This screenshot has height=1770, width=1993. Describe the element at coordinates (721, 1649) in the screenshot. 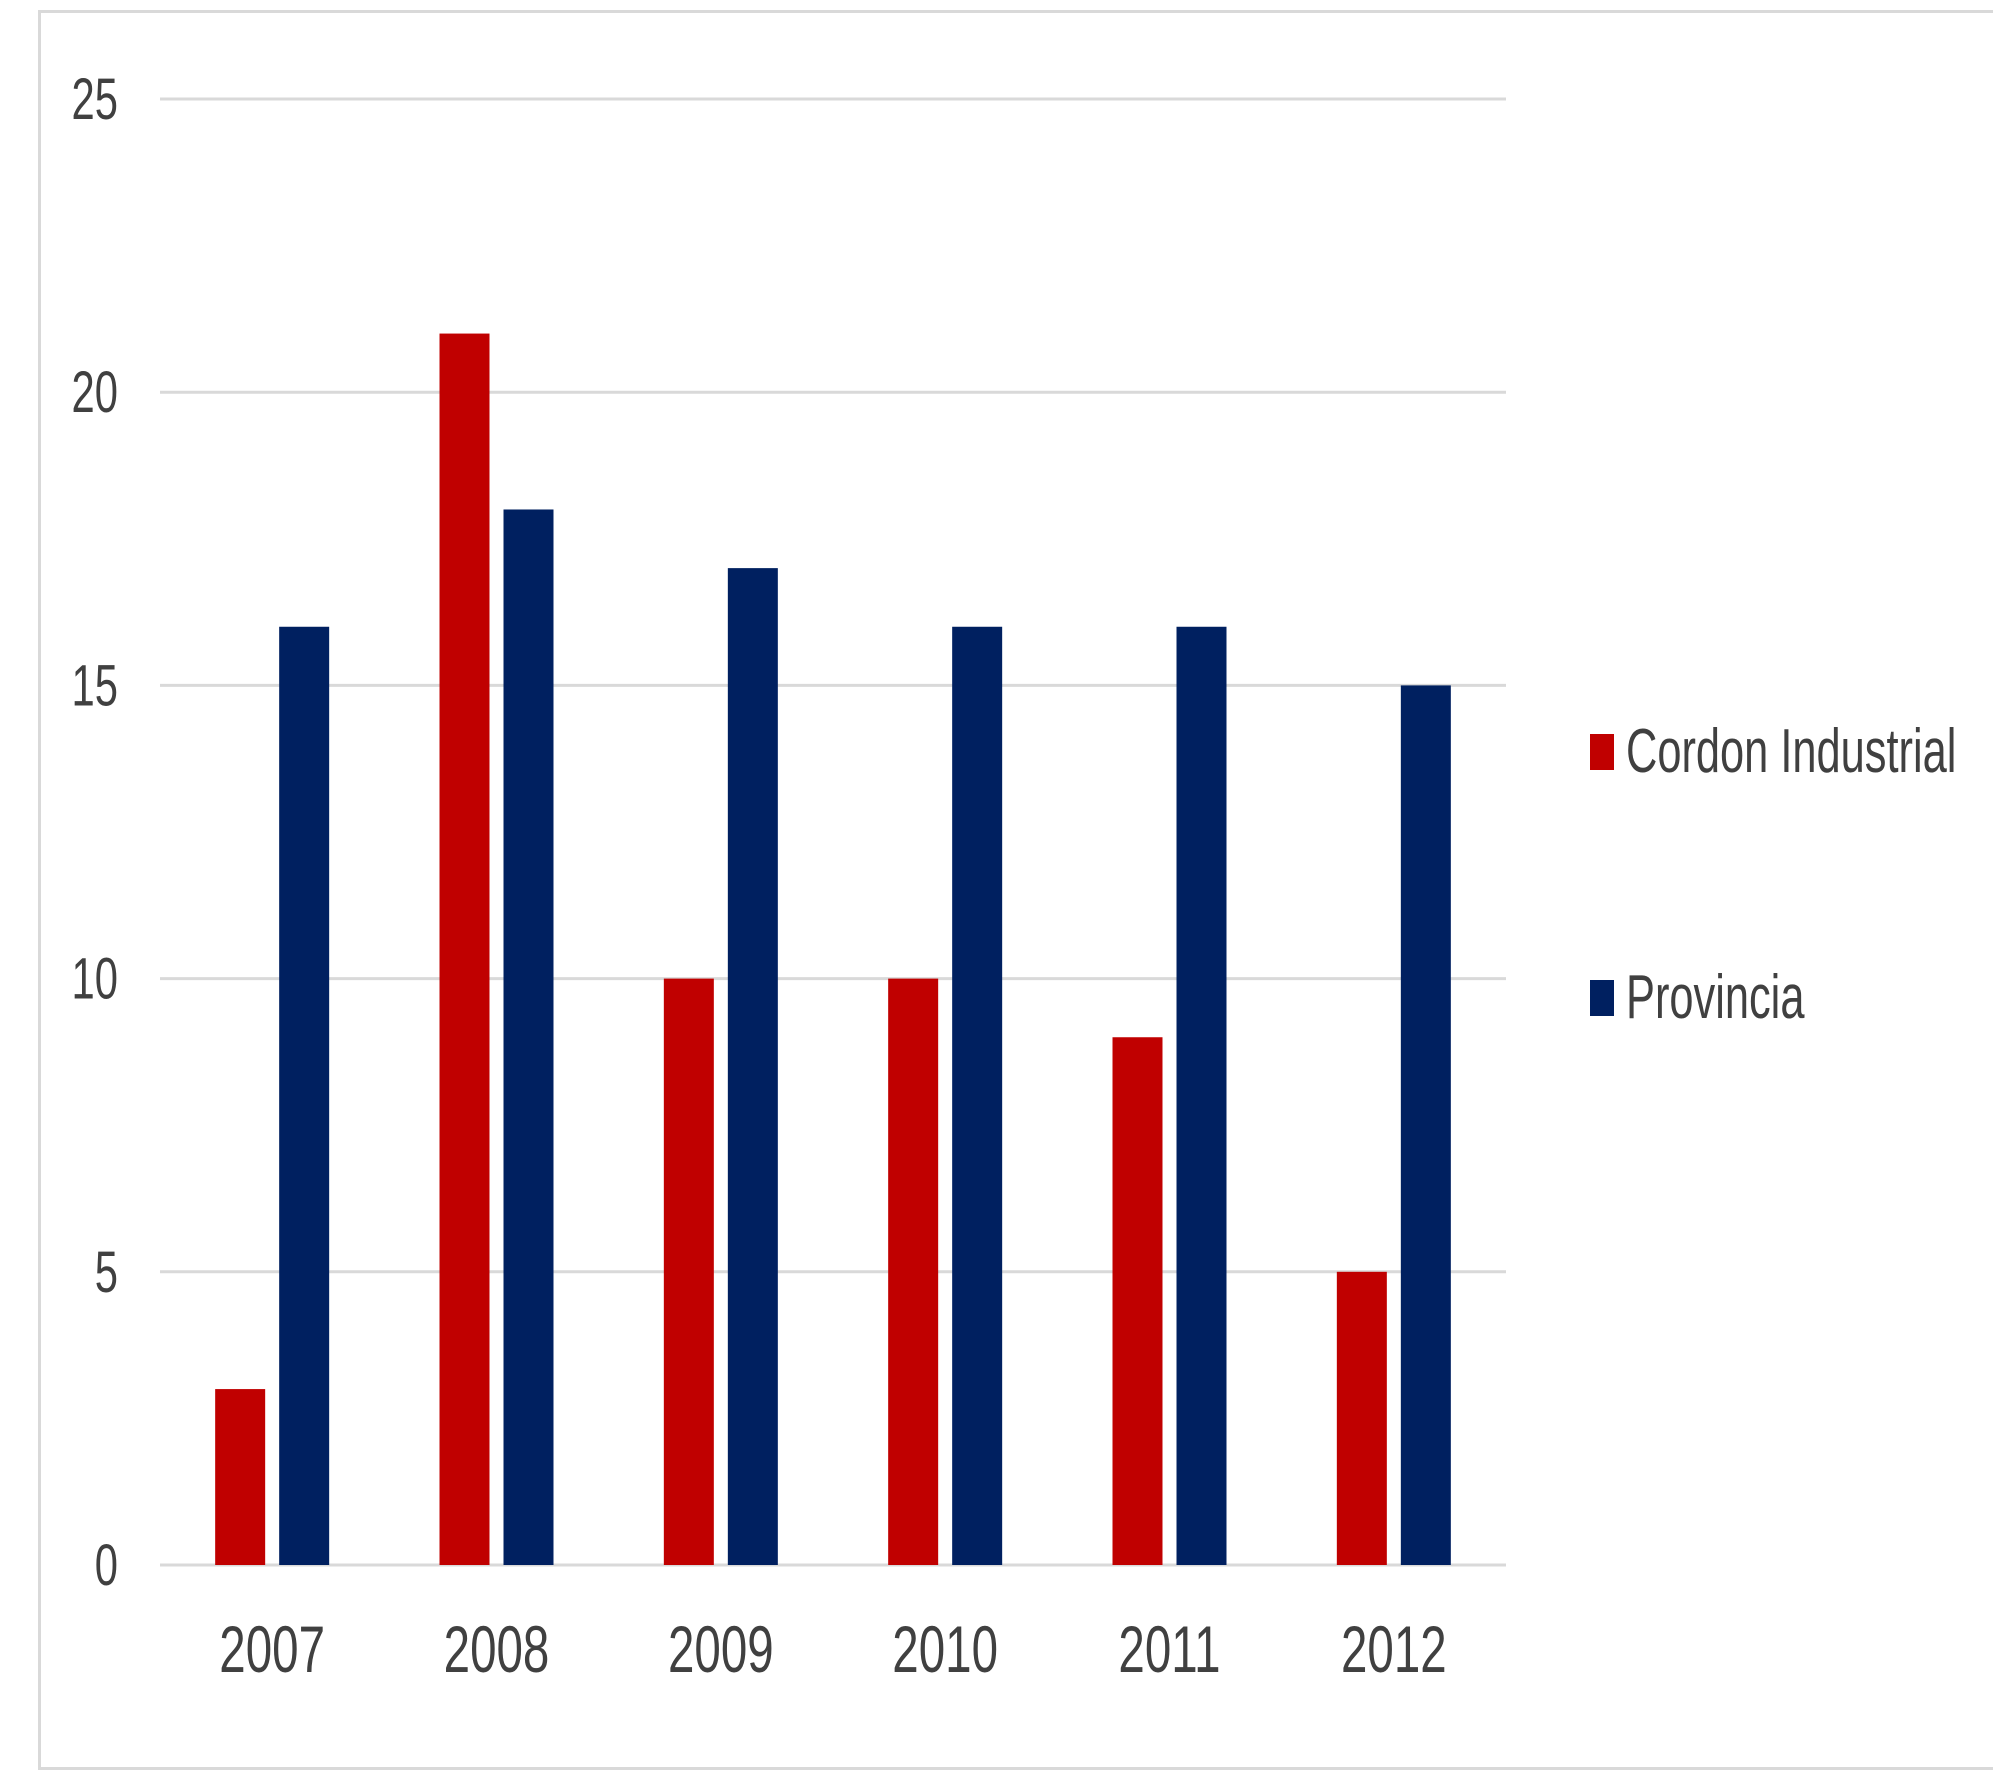

I see `x-tick-label: 2009` at that location.